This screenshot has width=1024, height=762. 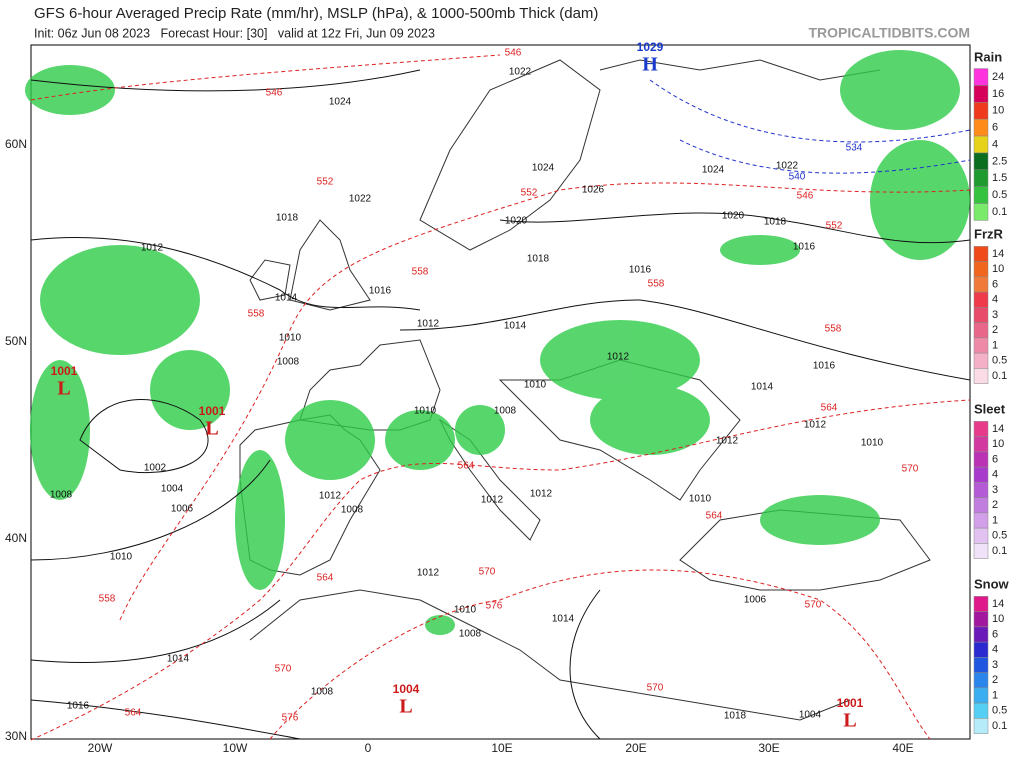 I want to click on lon-label: 10W, so click(x=235, y=748).